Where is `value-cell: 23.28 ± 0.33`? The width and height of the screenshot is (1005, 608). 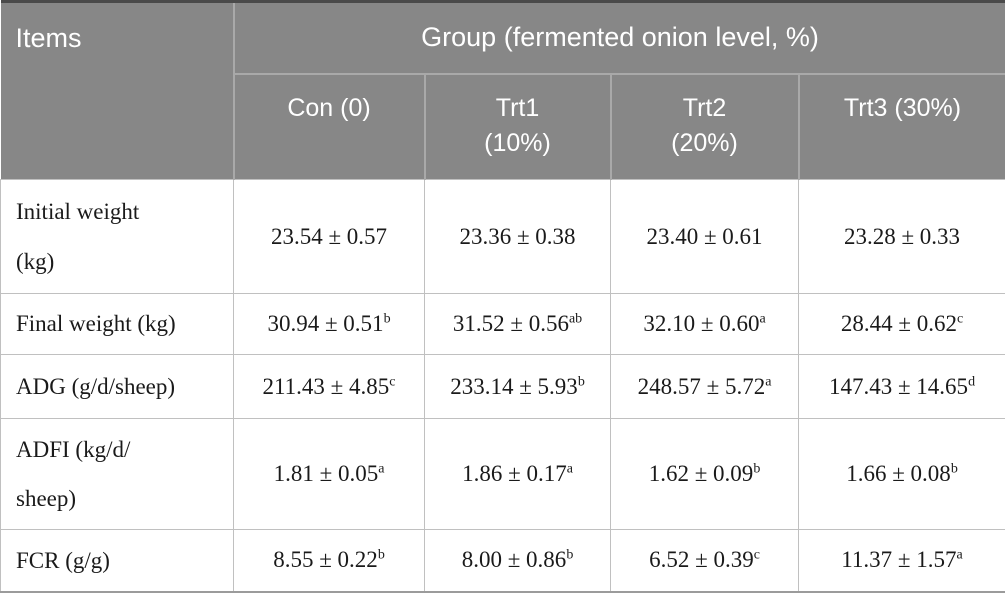 value-cell: 23.28 ± 0.33 is located at coordinates (901, 236).